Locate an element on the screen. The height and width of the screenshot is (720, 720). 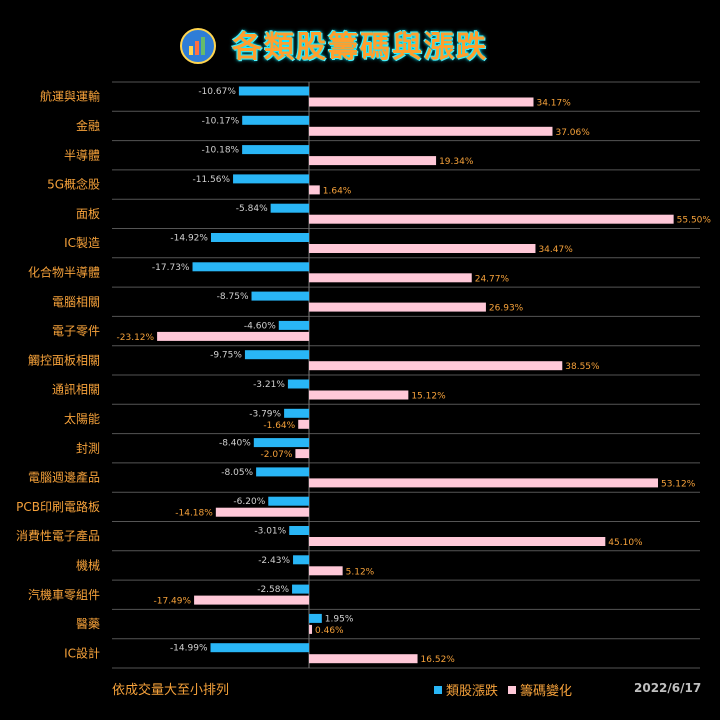
category-label: 半導體 is located at coordinates (82, 155).